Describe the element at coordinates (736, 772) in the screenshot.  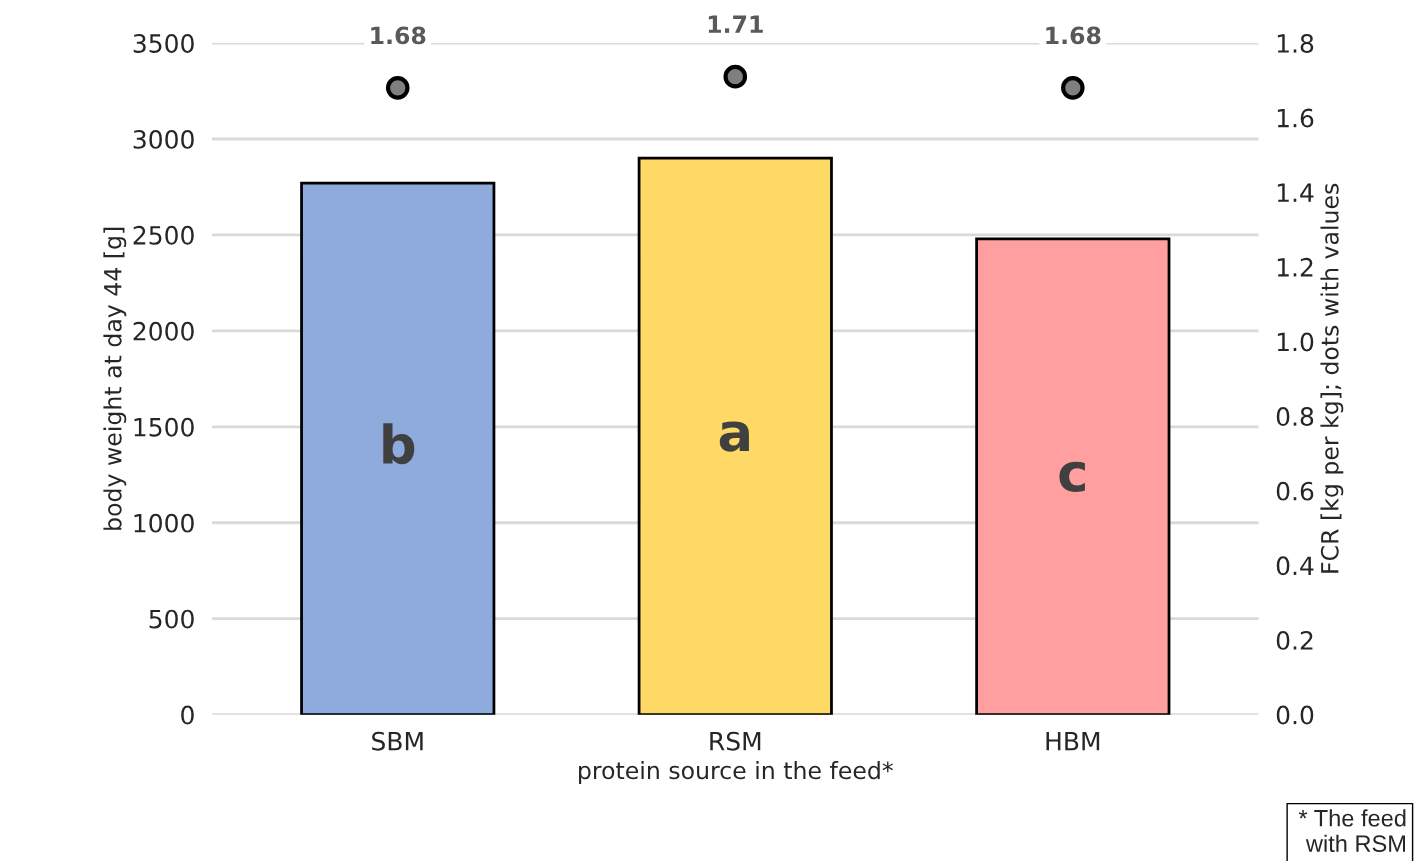
I see `x-axis-title: protein source in the feed*` at that location.